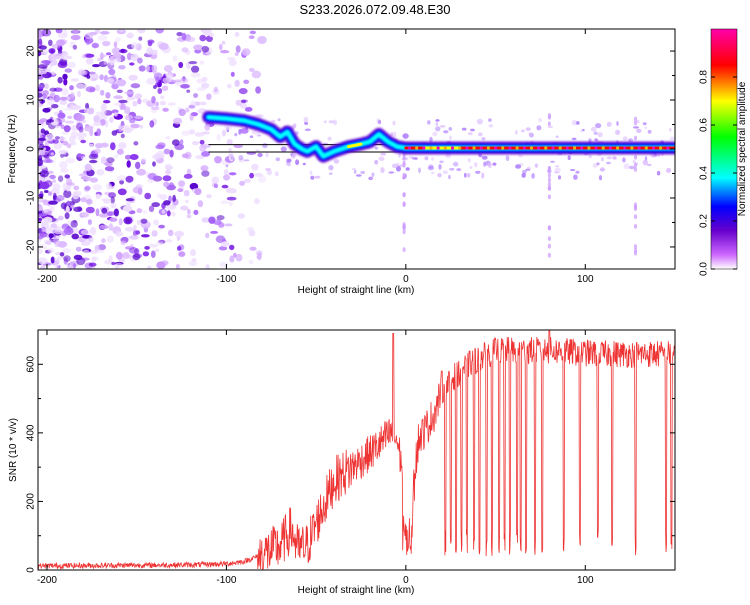 This screenshot has width=750, height=605. I want to click on snr-x-tick-label: 100, so click(585, 580).